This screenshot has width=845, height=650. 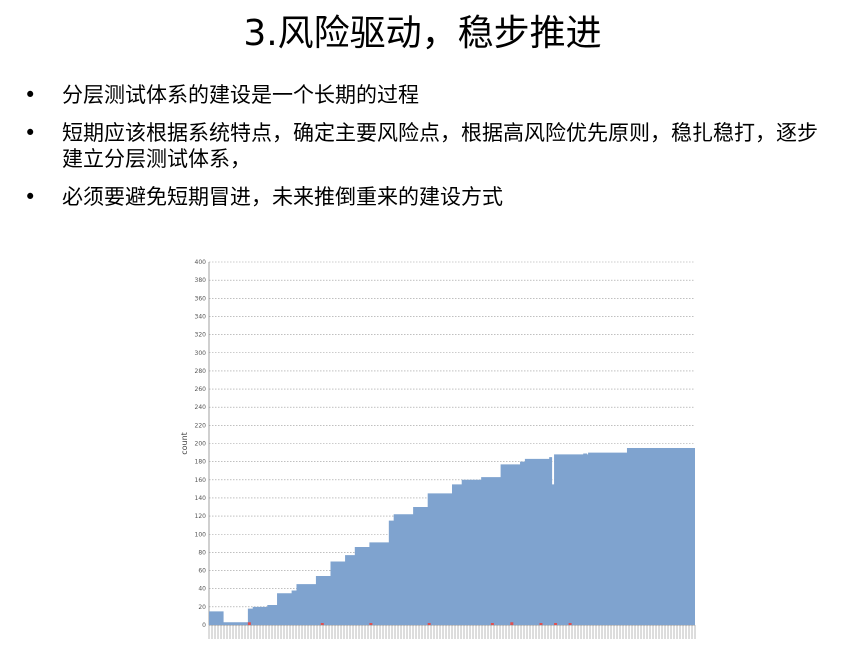 I want to click on y-tick-label: 20, so click(x=202, y=607).